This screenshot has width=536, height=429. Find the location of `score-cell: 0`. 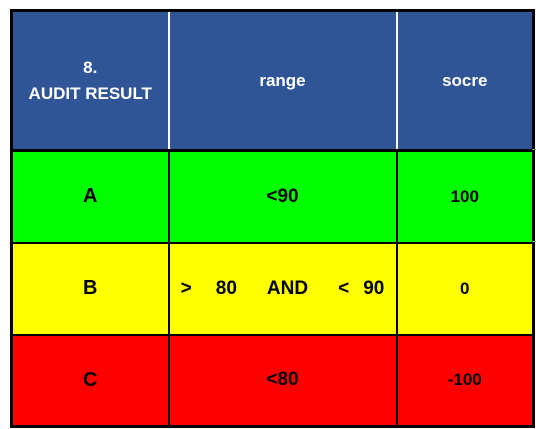

score-cell: 0 is located at coordinates (465, 288).